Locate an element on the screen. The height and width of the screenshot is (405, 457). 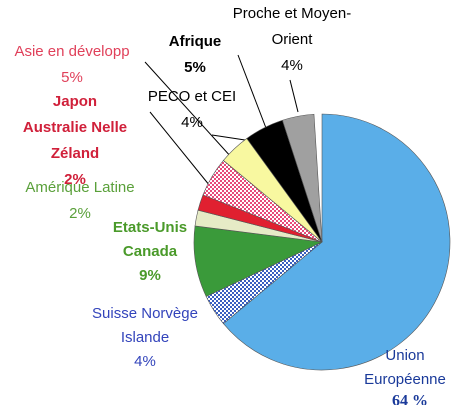
slice-label: Suisse Norvège is located at coordinates (145, 313).